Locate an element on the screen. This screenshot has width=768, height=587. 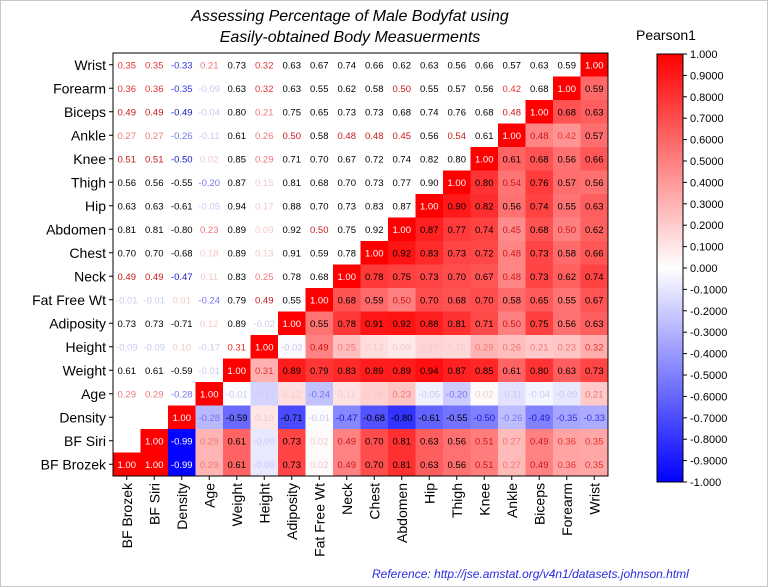
cell-value-label: 0.15 is located at coordinates (457, 347).